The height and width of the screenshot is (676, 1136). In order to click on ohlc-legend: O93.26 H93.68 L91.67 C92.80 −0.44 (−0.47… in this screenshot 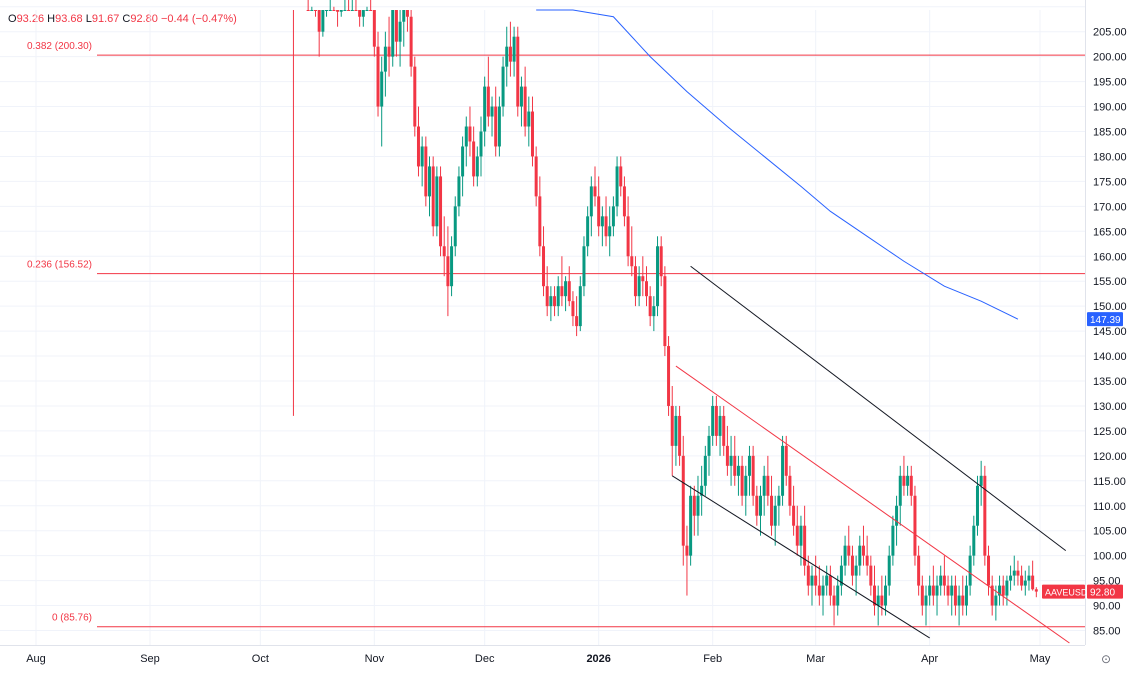, I will do `click(122, 19)`.